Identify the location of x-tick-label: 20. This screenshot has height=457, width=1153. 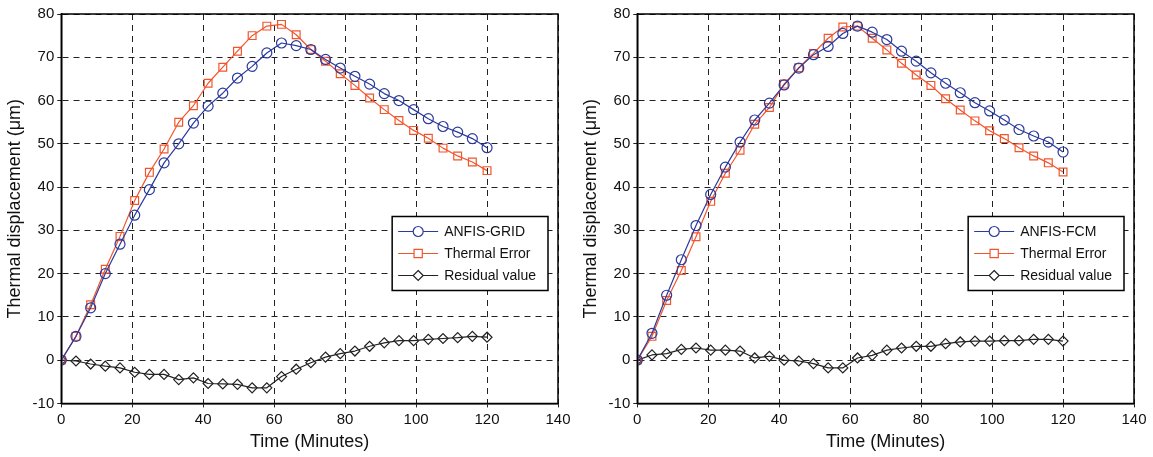
(708, 418).